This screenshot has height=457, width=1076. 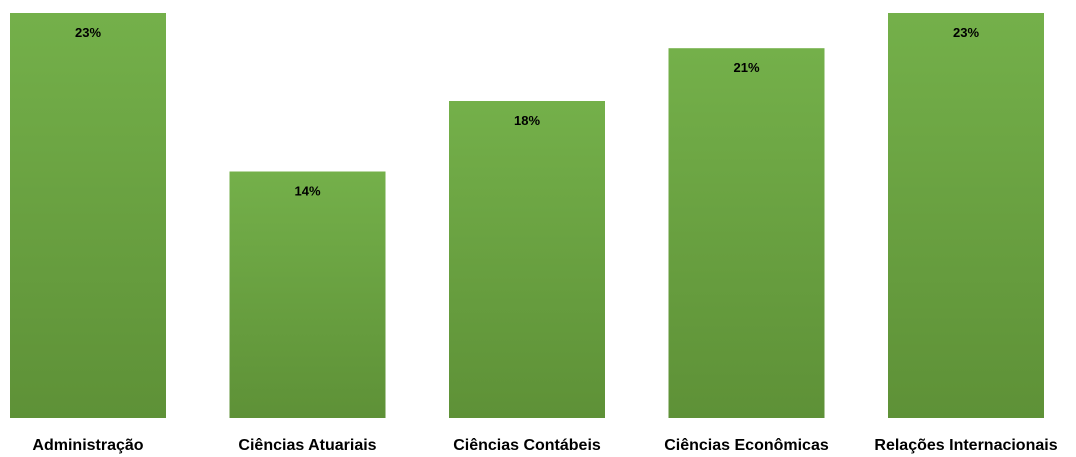 What do you see at coordinates (965, 445) in the screenshot?
I see `category-label-4: Relações Internacionais` at bounding box center [965, 445].